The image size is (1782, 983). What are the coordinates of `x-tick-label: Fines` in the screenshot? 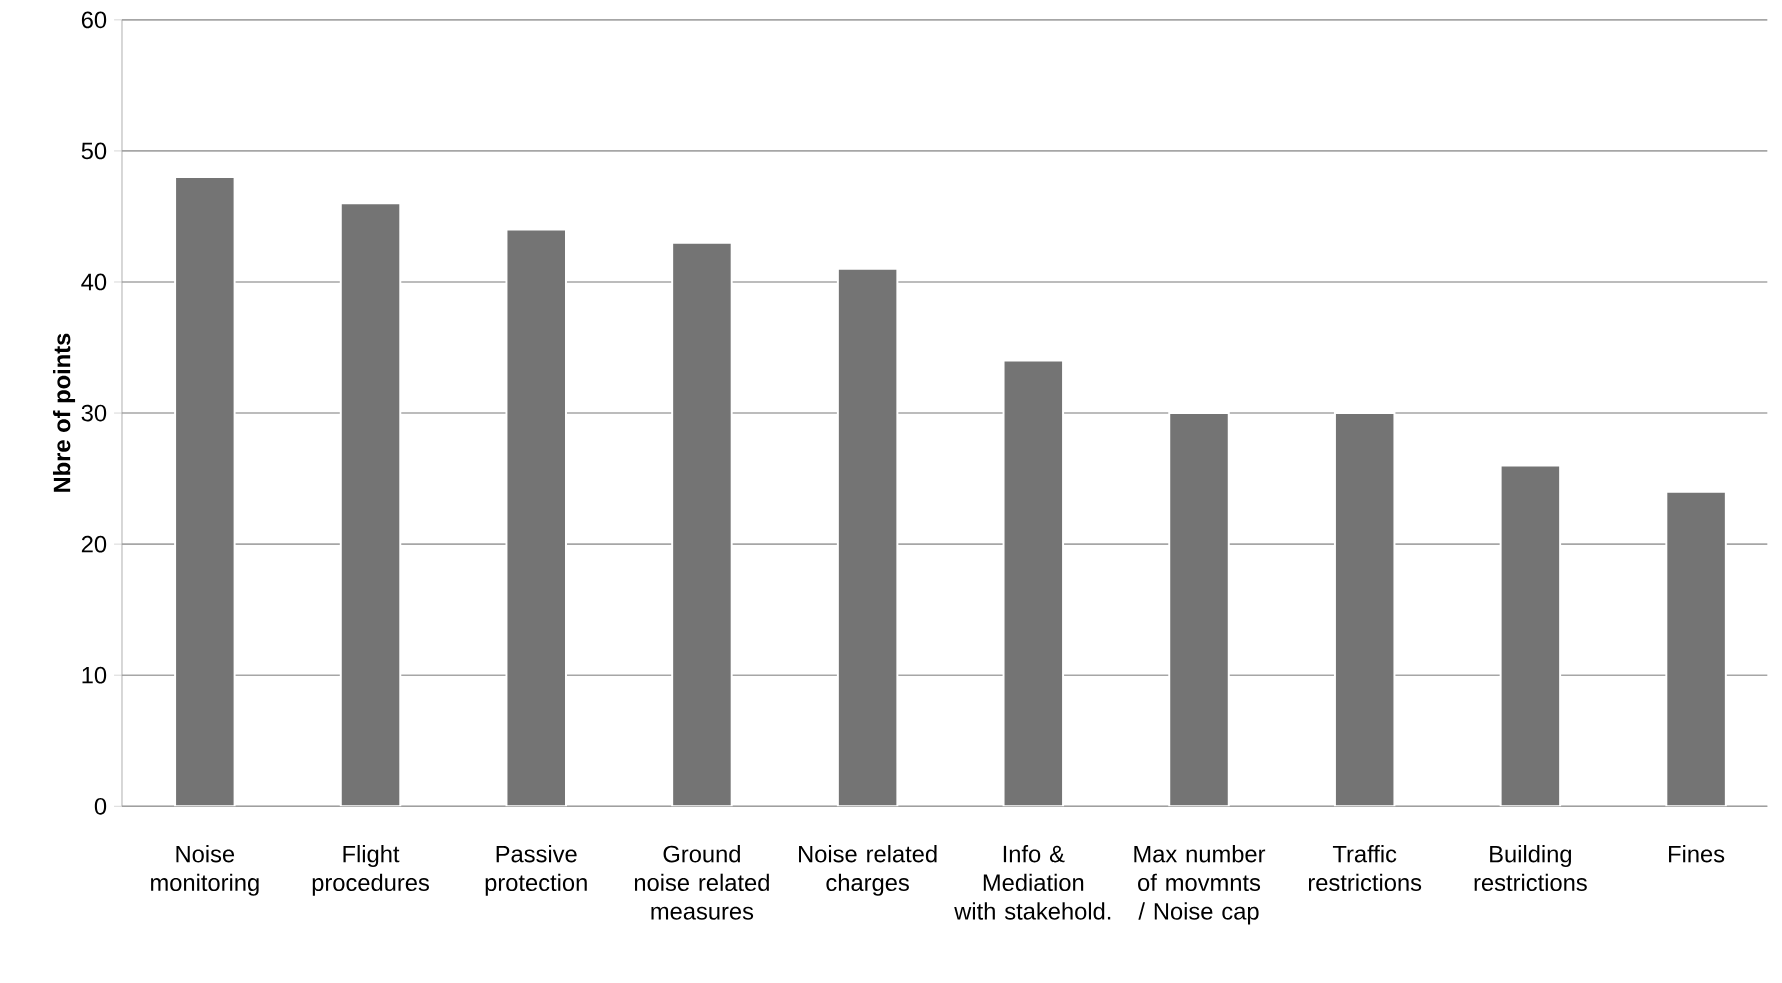 It's located at (1697, 854).